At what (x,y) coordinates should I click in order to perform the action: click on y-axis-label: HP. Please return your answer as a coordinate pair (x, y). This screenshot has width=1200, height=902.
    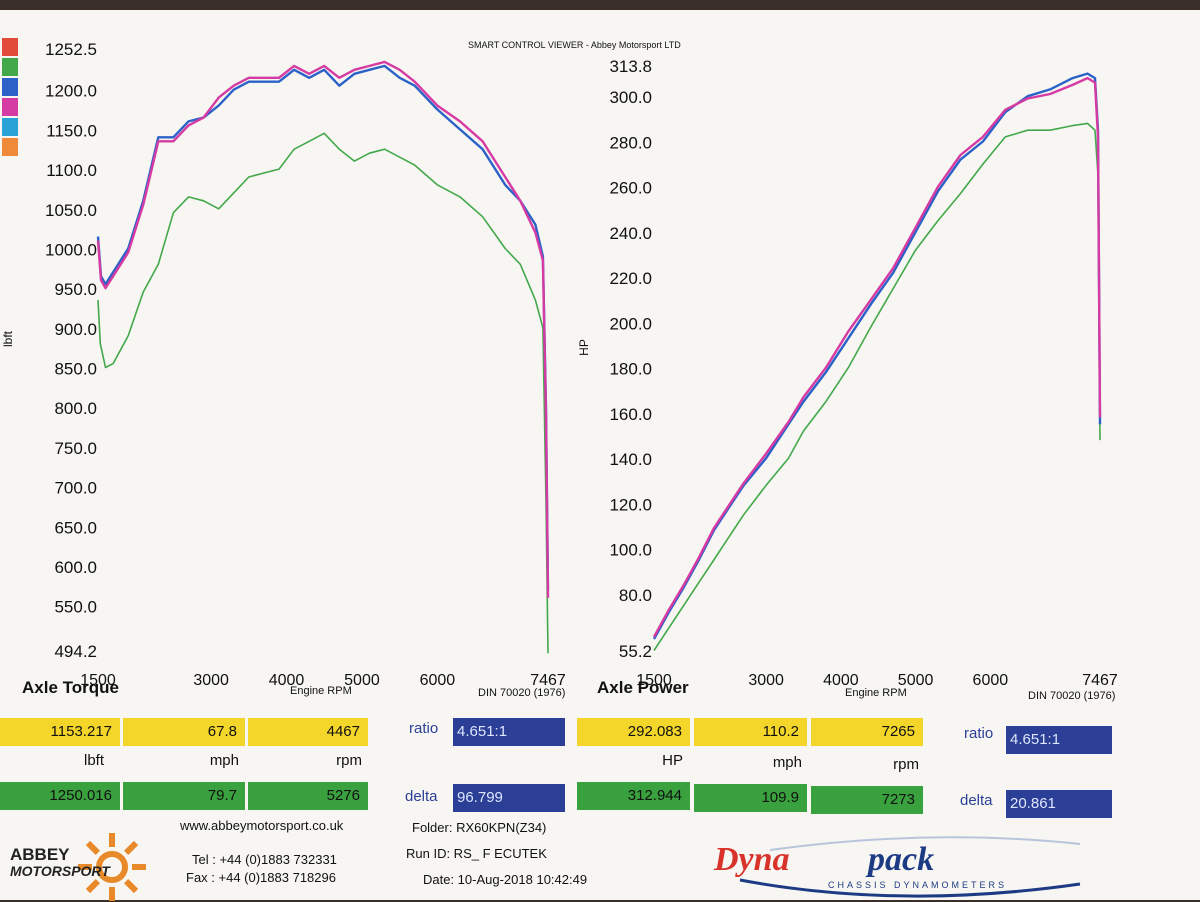
    Looking at the image, I should click on (584, 347).